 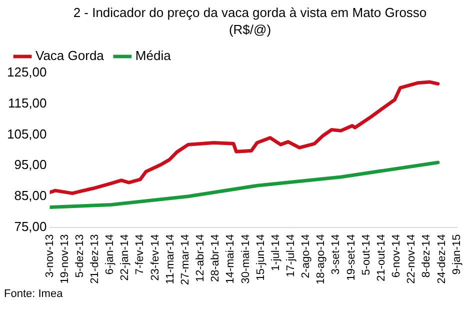 I want to click on x-tick-label: 21-dez-13, so click(x=95, y=259).